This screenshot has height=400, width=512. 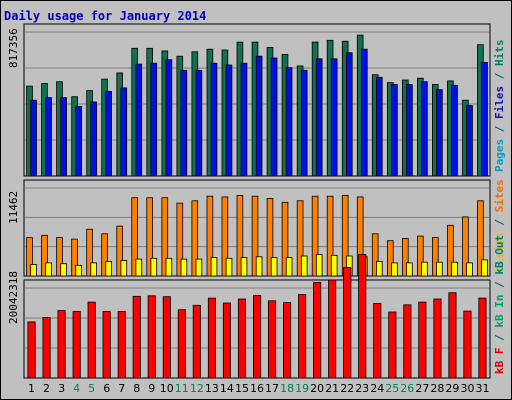 I want to click on x-tick-label: 16, so click(x=257, y=388).